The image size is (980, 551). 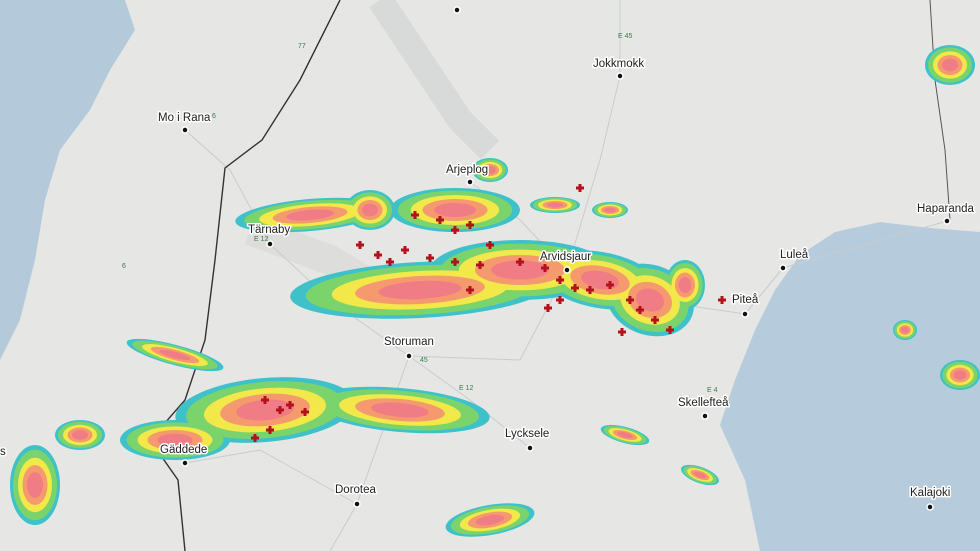 What do you see at coordinates (183, 450) in the screenshot?
I see `city-label: Gäddede` at bounding box center [183, 450].